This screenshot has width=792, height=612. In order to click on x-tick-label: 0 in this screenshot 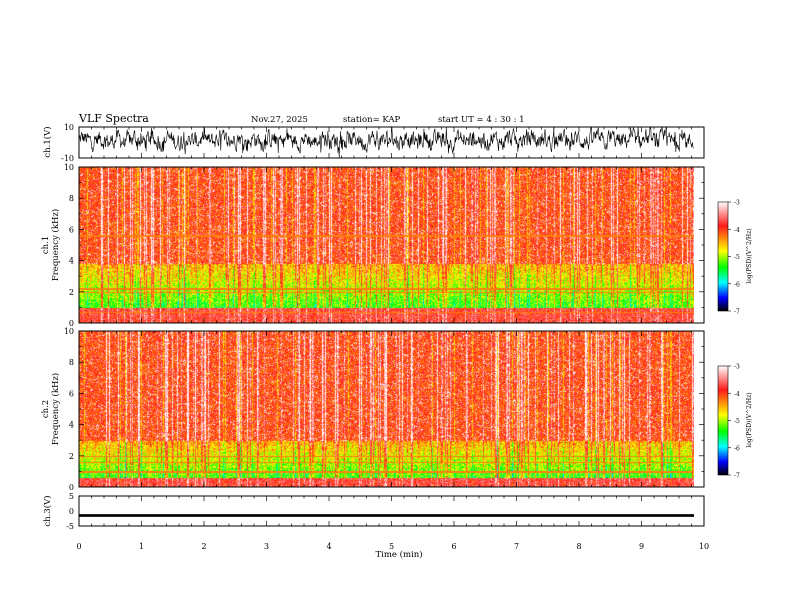, I will do `click(78, 546)`.